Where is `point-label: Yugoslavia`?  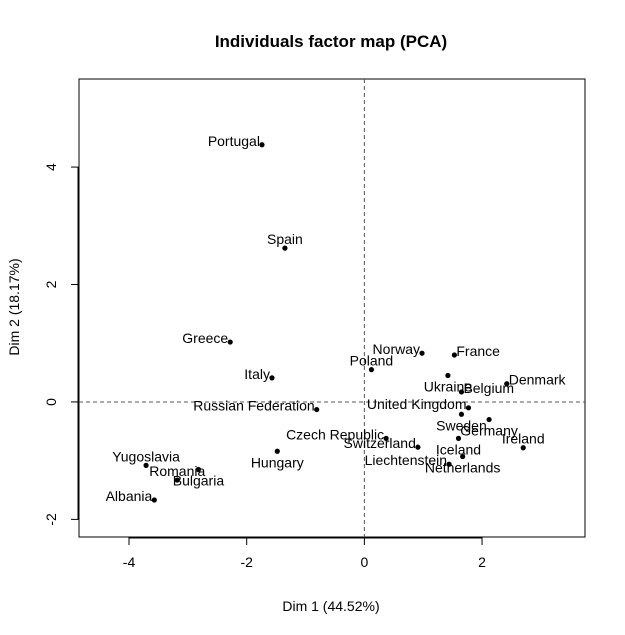 point-label: Yugoslavia is located at coordinates (146, 456).